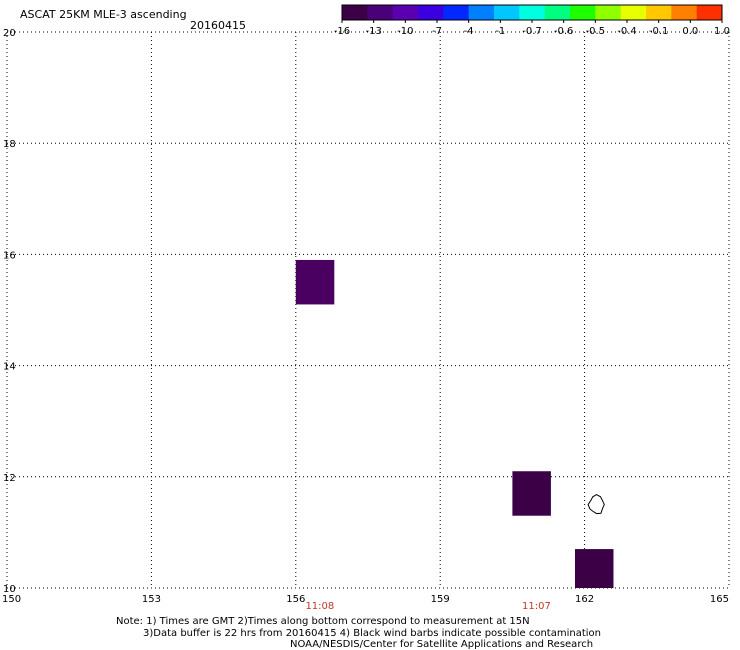  I want to click on colorbar-label: -4, so click(469, 31).